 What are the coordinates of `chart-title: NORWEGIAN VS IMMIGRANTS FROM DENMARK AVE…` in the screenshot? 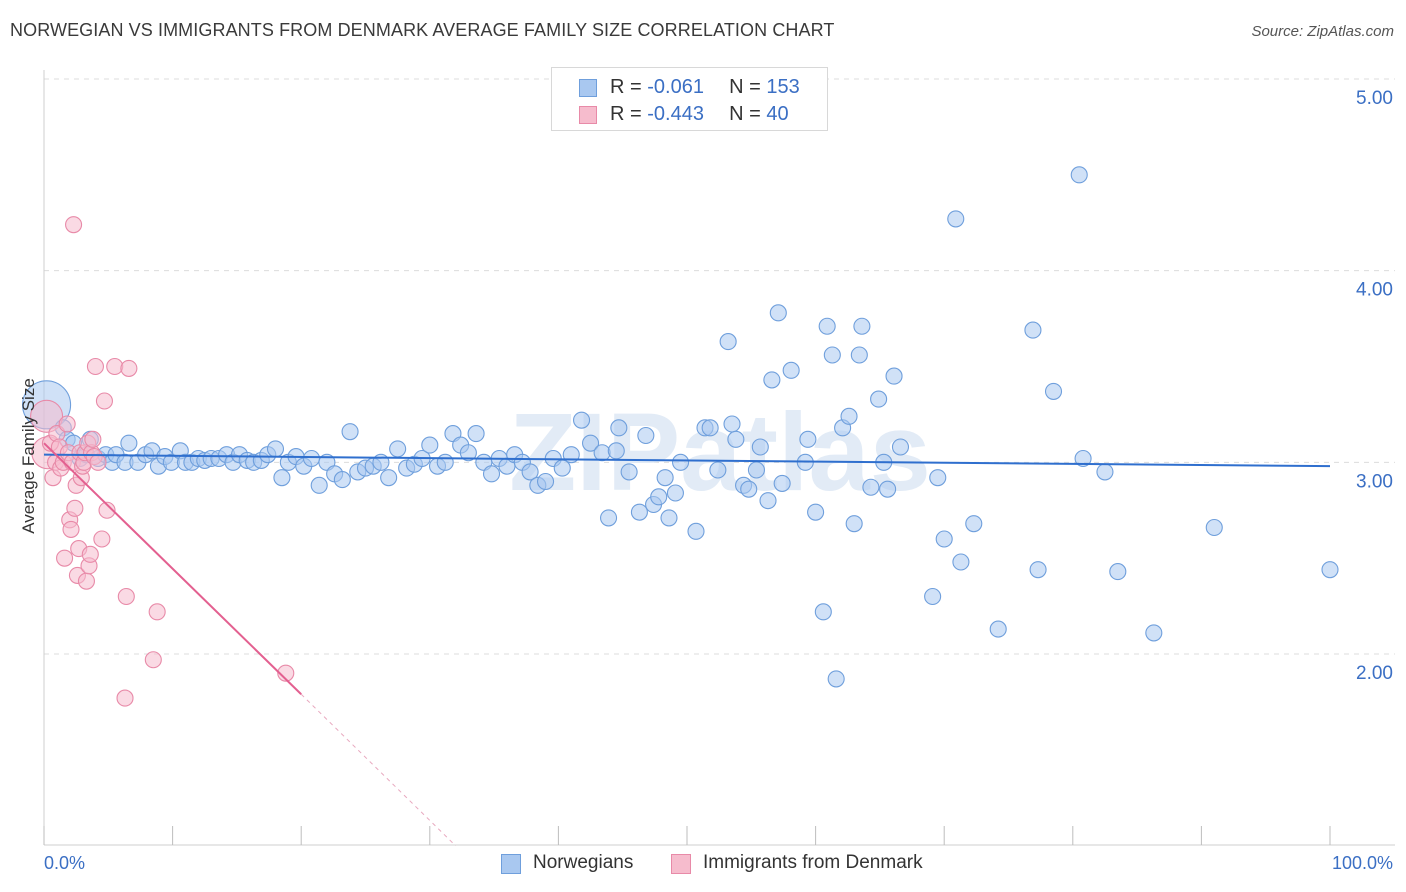 It's located at (422, 30).